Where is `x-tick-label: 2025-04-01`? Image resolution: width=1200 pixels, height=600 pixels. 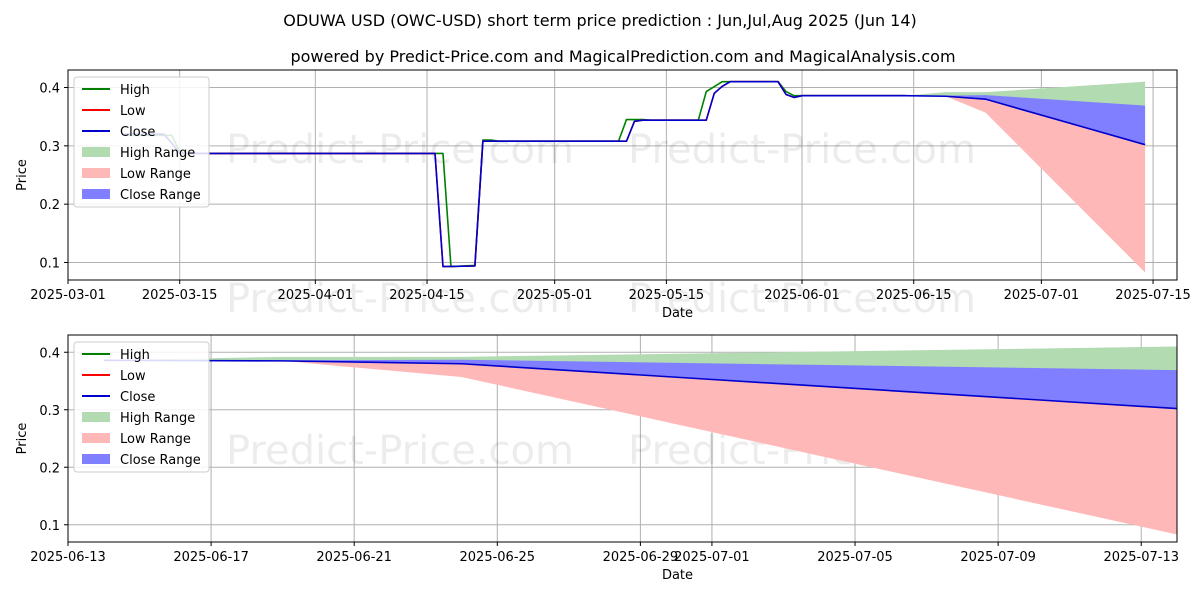 x-tick-label: 2025-04-01 is located at coordinates (316, 295).